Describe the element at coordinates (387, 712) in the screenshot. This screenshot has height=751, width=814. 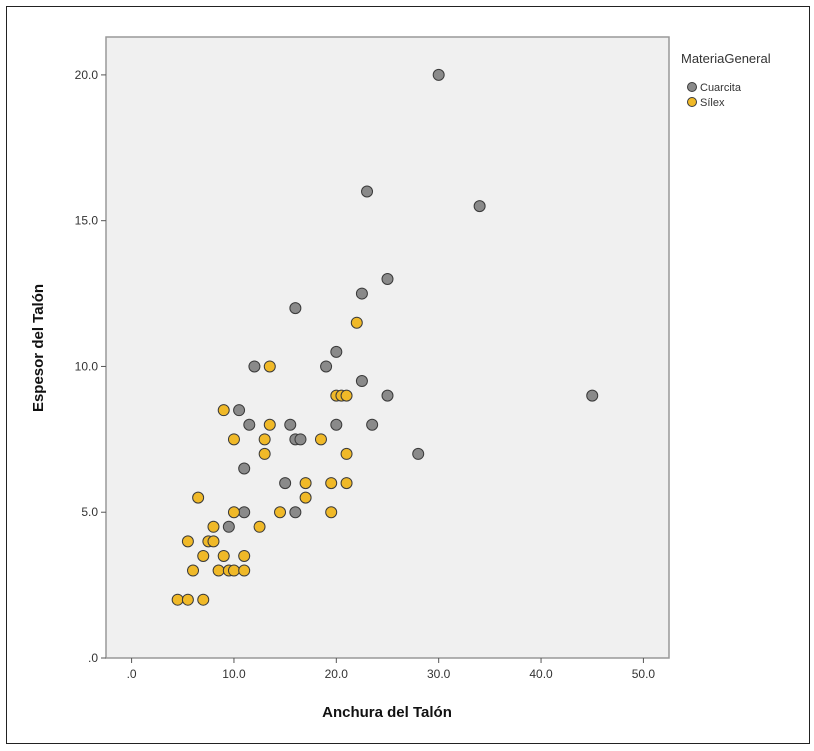
I see `x-axis-title: Anchura del Talón` at that location.